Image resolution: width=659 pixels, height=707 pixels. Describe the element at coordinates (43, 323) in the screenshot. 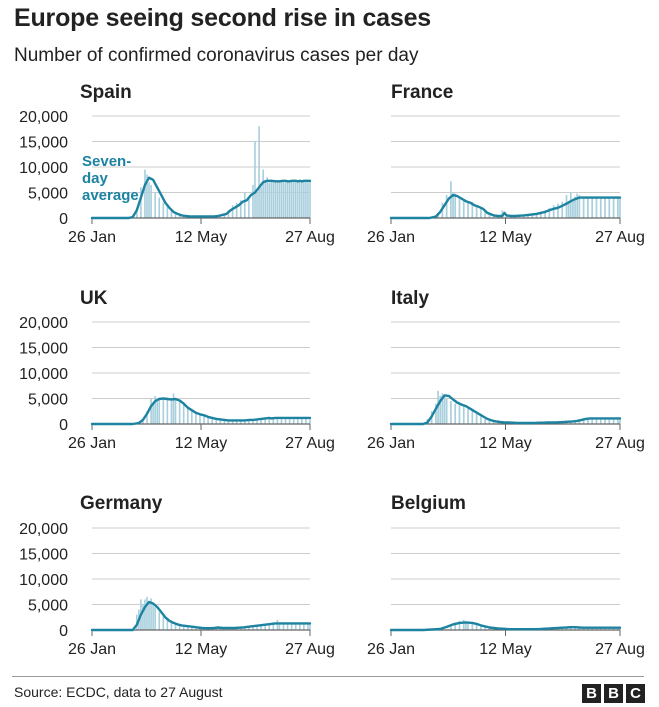

I see `y-tick-label: 20,000` at that location.